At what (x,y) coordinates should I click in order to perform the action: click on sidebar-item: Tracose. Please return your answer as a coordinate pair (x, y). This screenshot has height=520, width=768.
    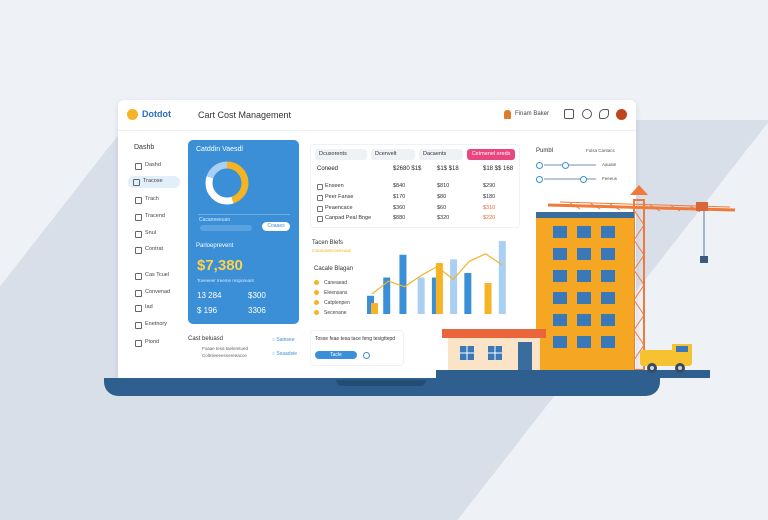
    Looking at the image, I should click on (154, 182).